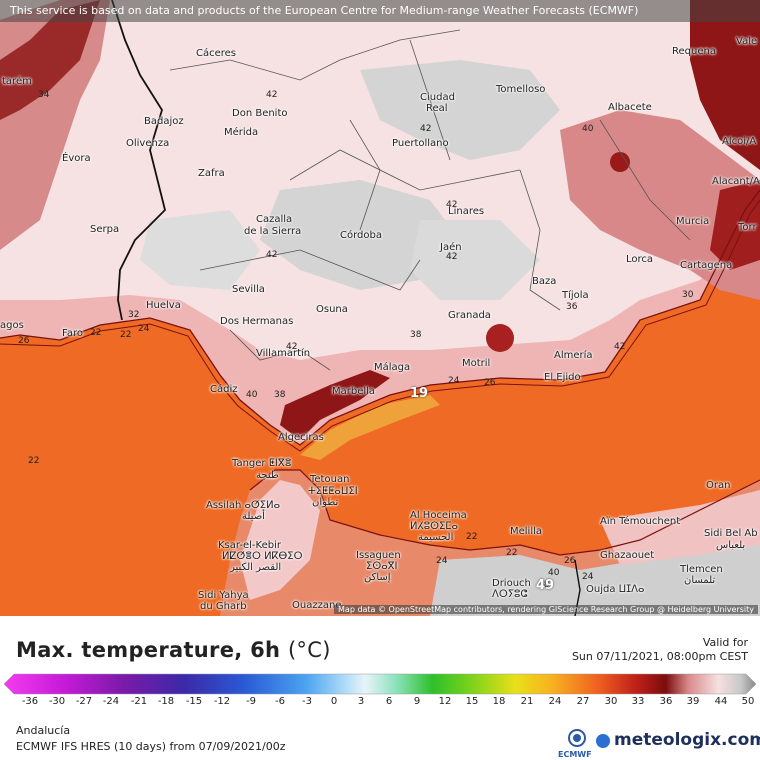 The height and width of the screenshot is (760, 760). Describe the element at coordinates (267, 475) in the screenshot. I see `city-label: طنجة` at that location.